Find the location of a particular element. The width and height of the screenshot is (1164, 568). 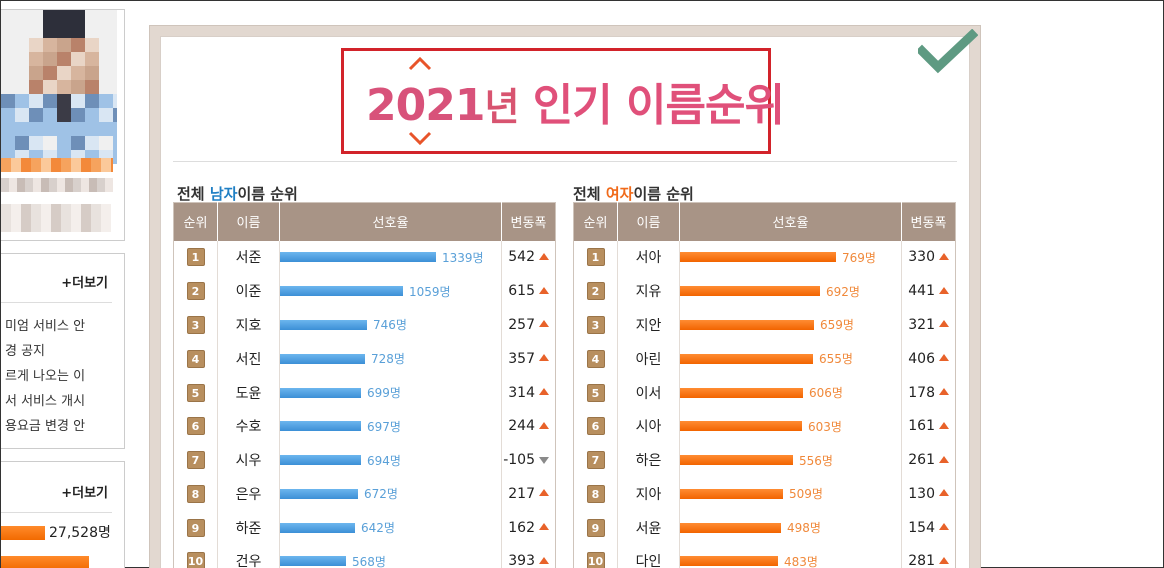

stat-more-link: +더보기 is located at coordinates (84, 493).